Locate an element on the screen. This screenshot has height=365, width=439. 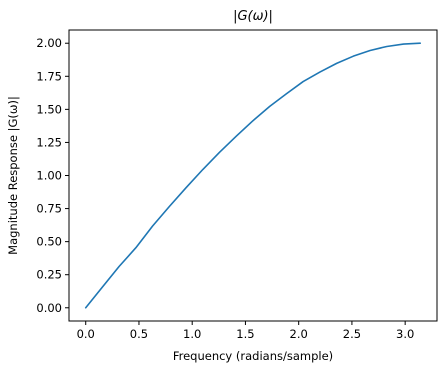
y-tick-label: 0.00 is located at coordinates (49, 308).